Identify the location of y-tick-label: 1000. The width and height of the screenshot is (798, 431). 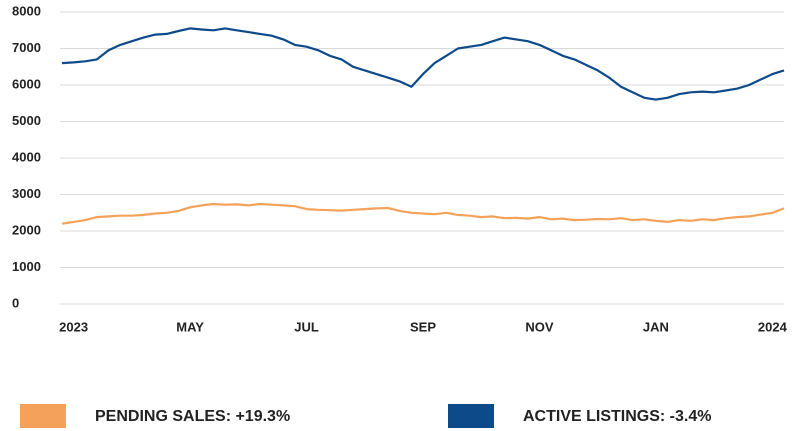
(26, 266).